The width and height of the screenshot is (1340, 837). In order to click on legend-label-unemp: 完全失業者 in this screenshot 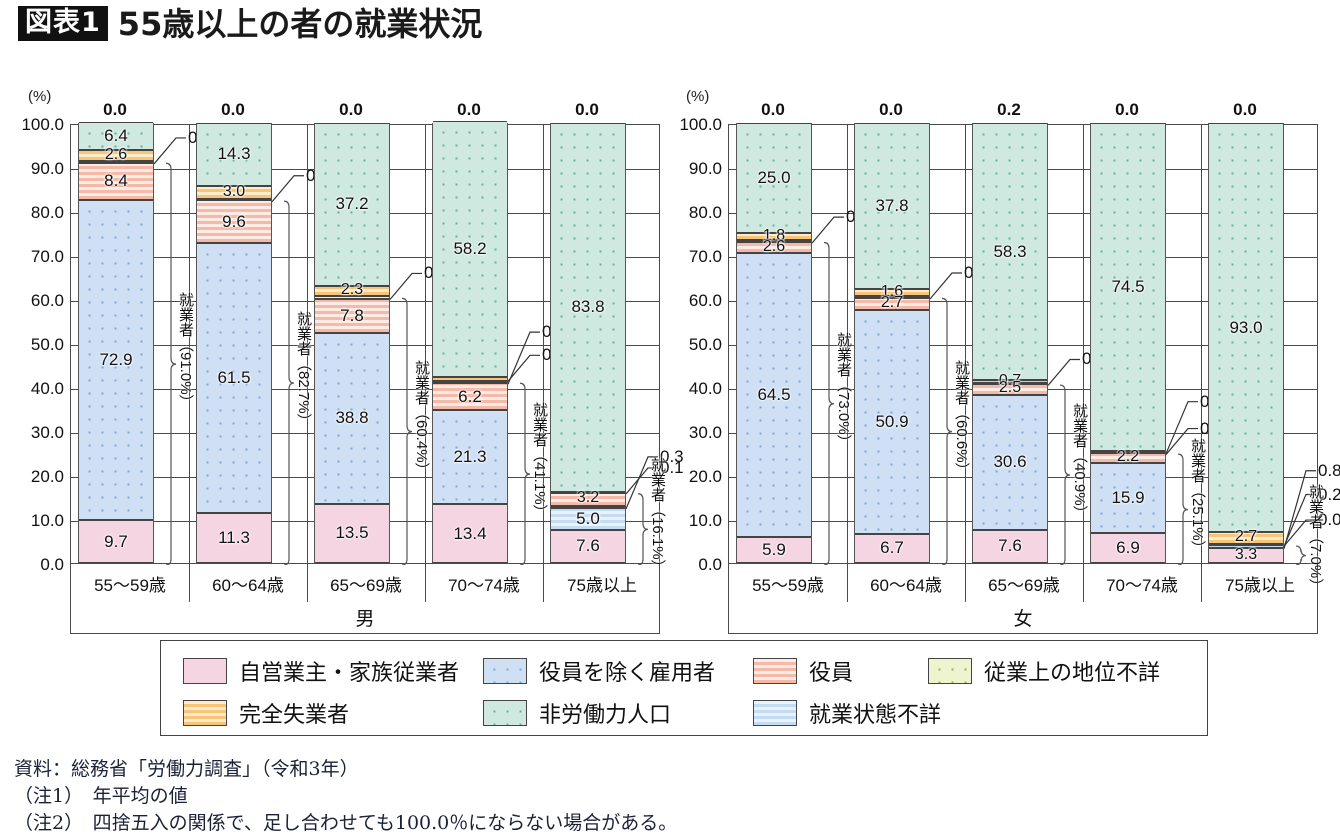, I will do `click(294, 715)`.